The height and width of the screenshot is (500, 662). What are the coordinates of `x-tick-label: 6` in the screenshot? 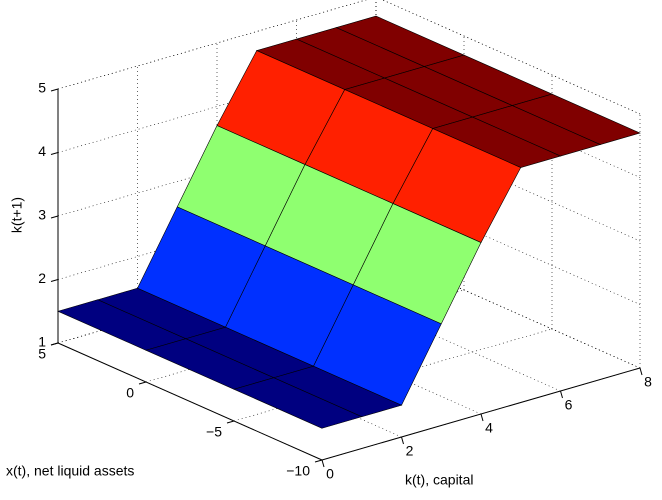 It's located at (569, 405).